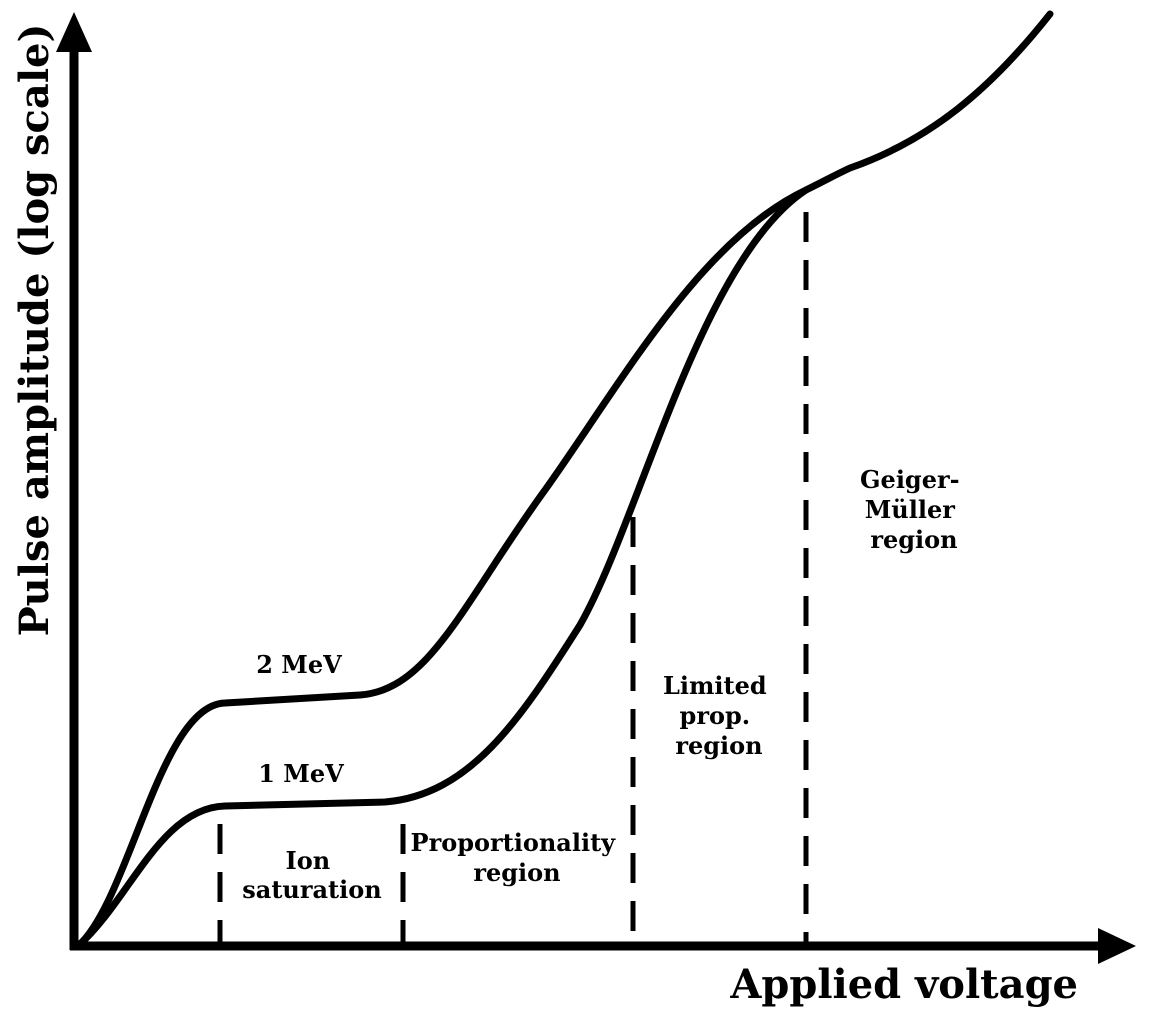 The height and width of the screenshot is (1022, 1151). What do you see at coordinates (34, 330) in the screenshot?
I see `y-axis-title: Pulse amplitude (log scale)` at bounding box center [34, 330].